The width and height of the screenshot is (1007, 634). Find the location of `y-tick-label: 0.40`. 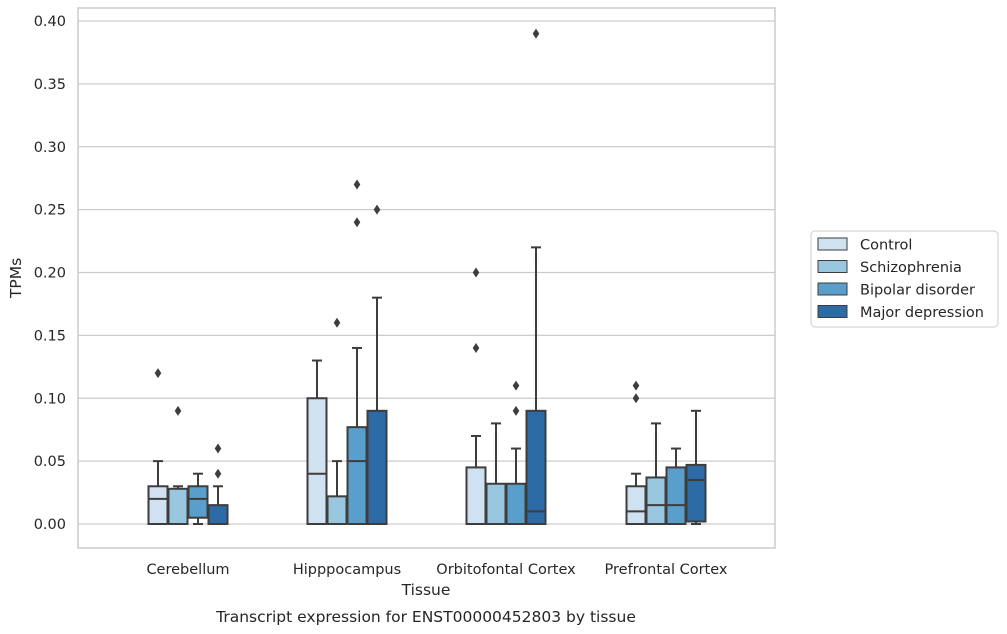

y-tick-label: 0.40 is located at coordinates (50, 22).